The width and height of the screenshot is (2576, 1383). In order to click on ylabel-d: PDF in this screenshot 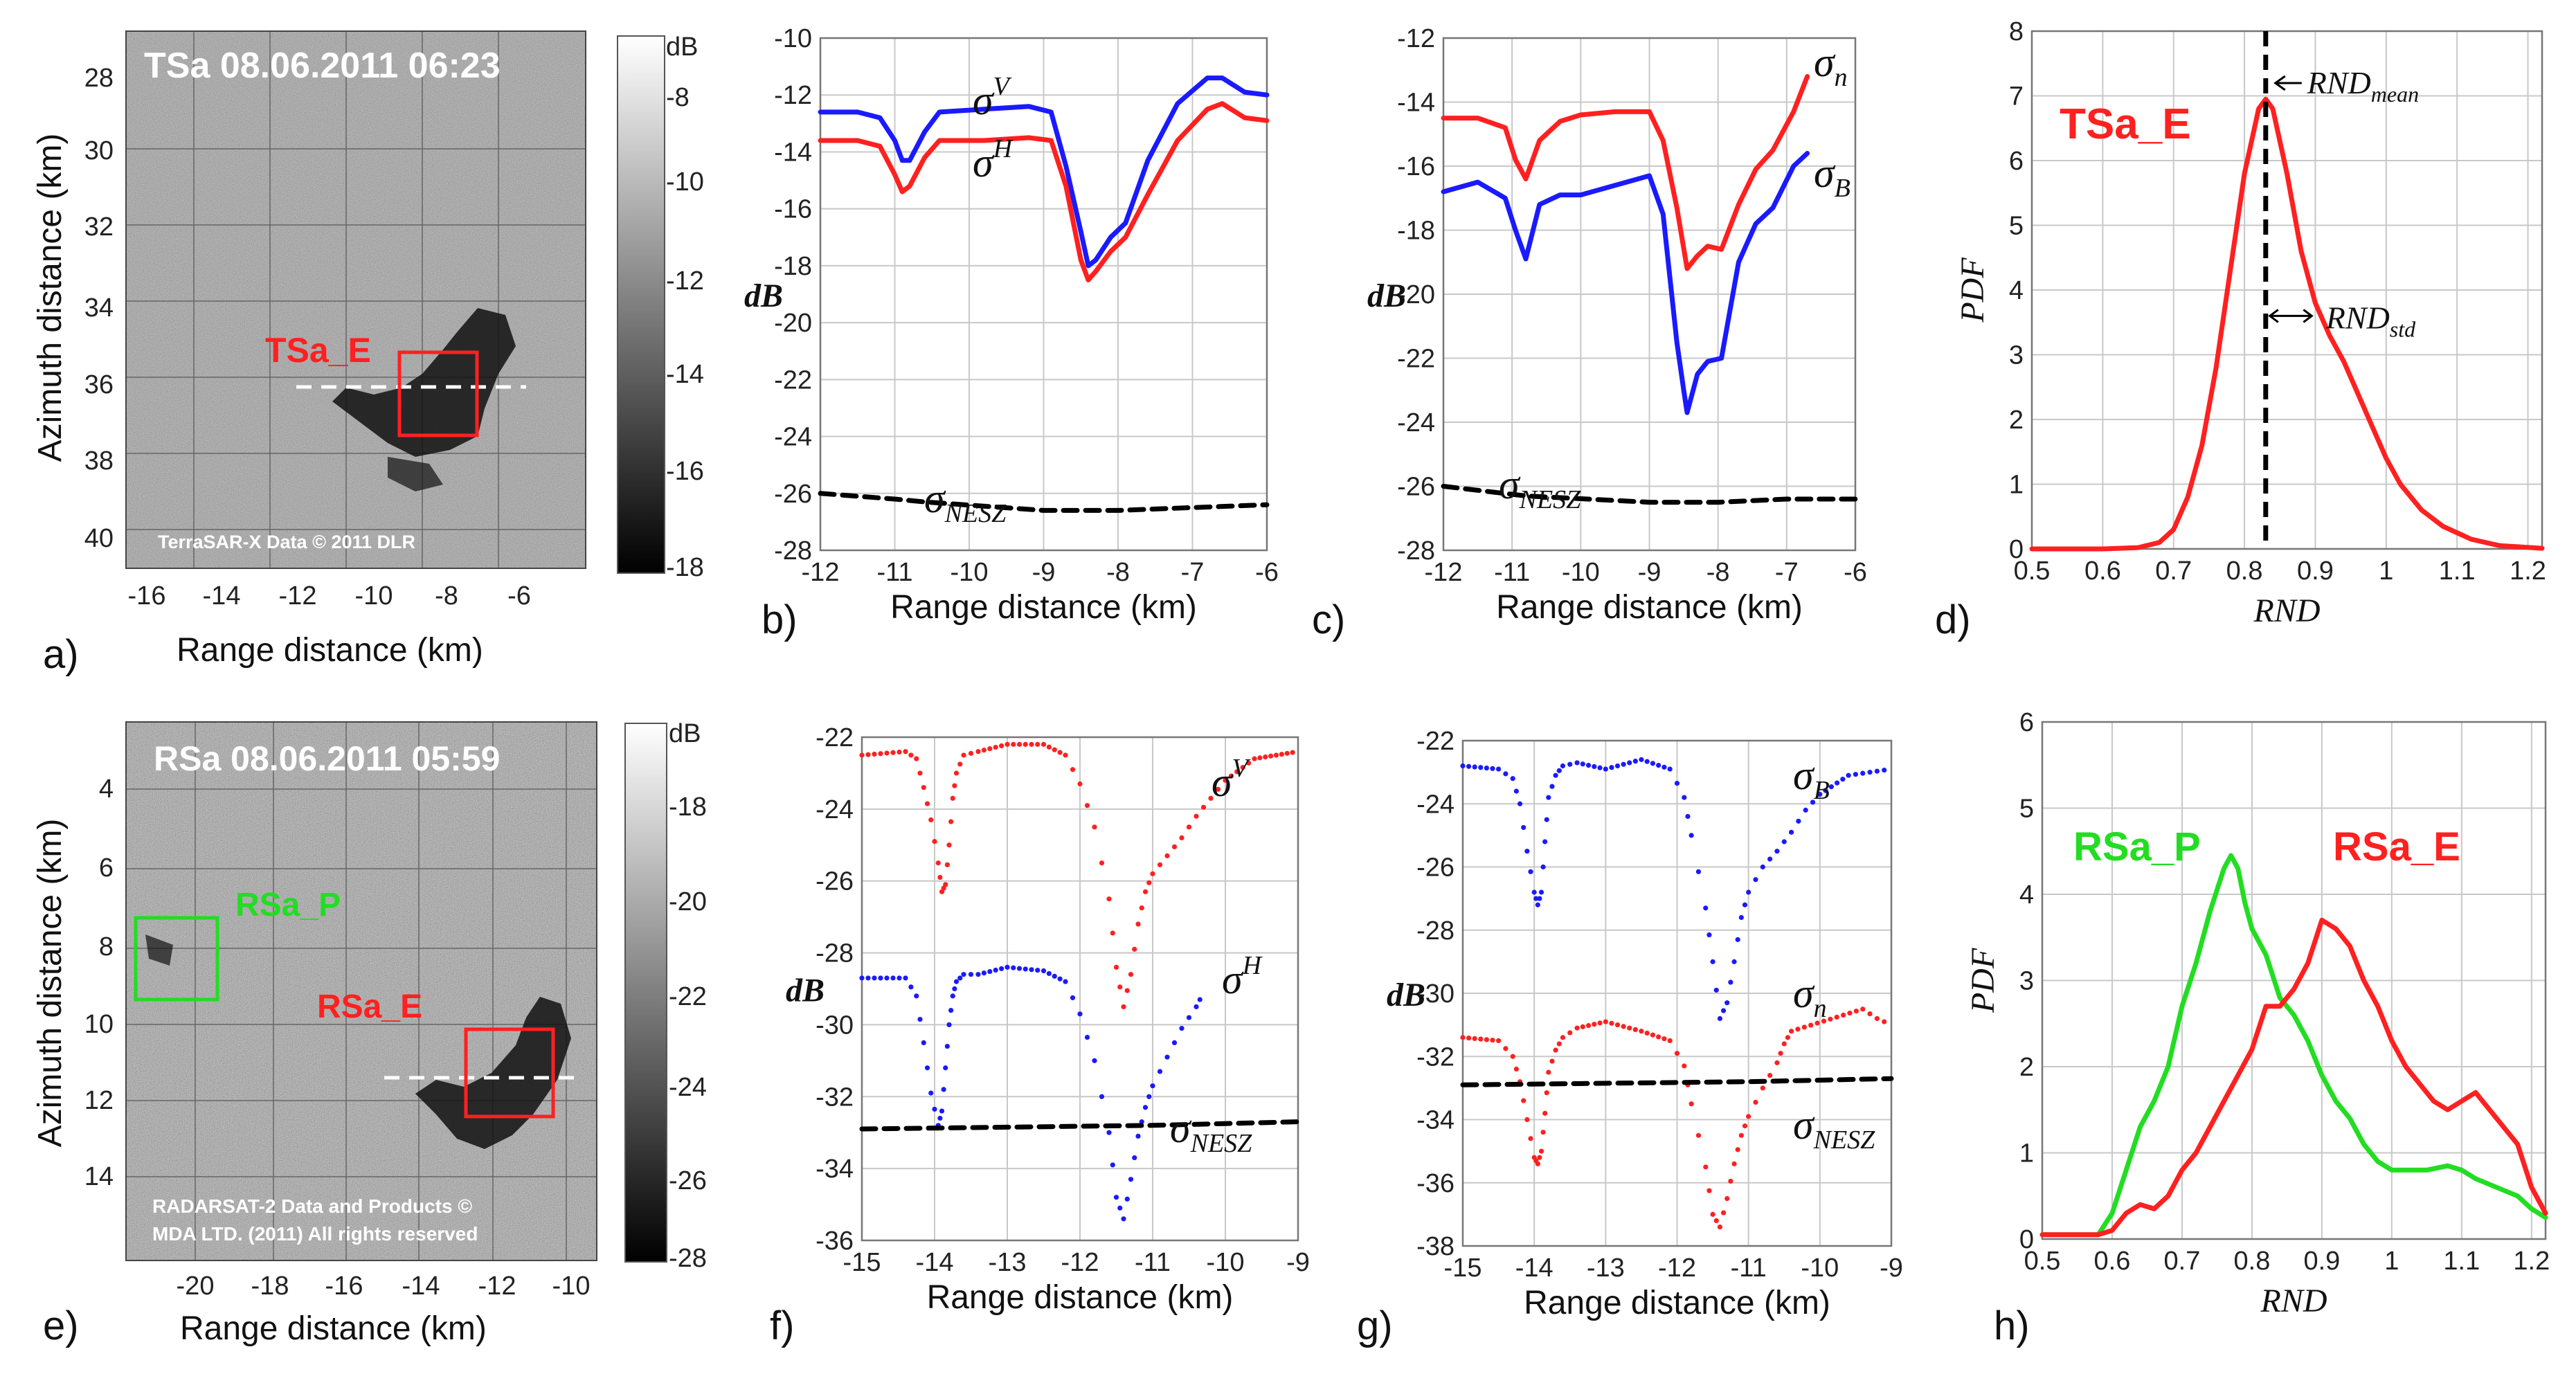, I will do `click(1972, 290)`.